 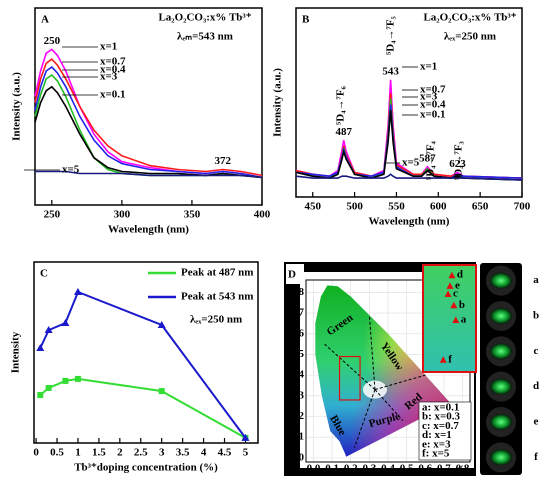 What do you see at coordinates (522, 207) in the screenshot?
I see `x-tick-label: 700` at bounding box center [522, 207].